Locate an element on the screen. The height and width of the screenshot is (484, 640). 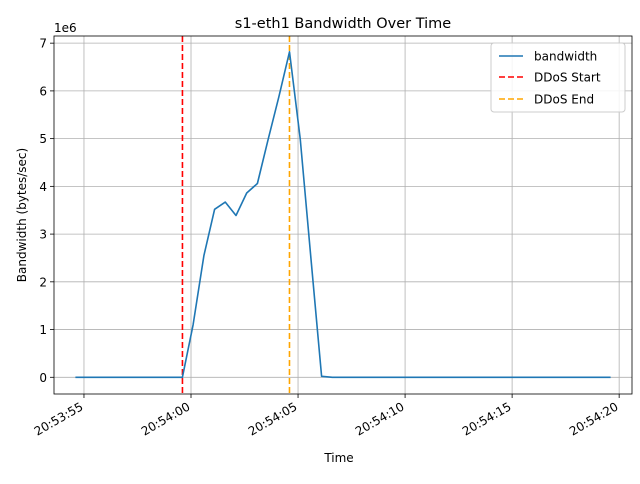
legend: bandwidth DDoS Start DDoS End is located at coordinates (558, 77).